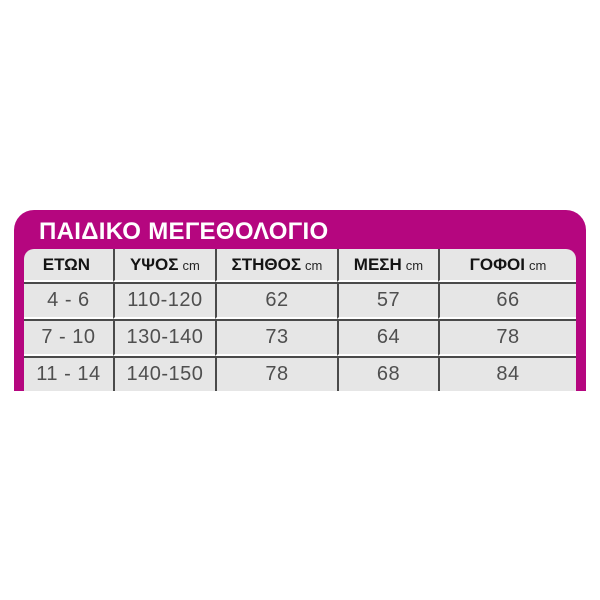 The image size is (600, 600). Describe the element at coordinates (387, 337) in the screenshot. I see `table-cell-waist: 64` at that location.